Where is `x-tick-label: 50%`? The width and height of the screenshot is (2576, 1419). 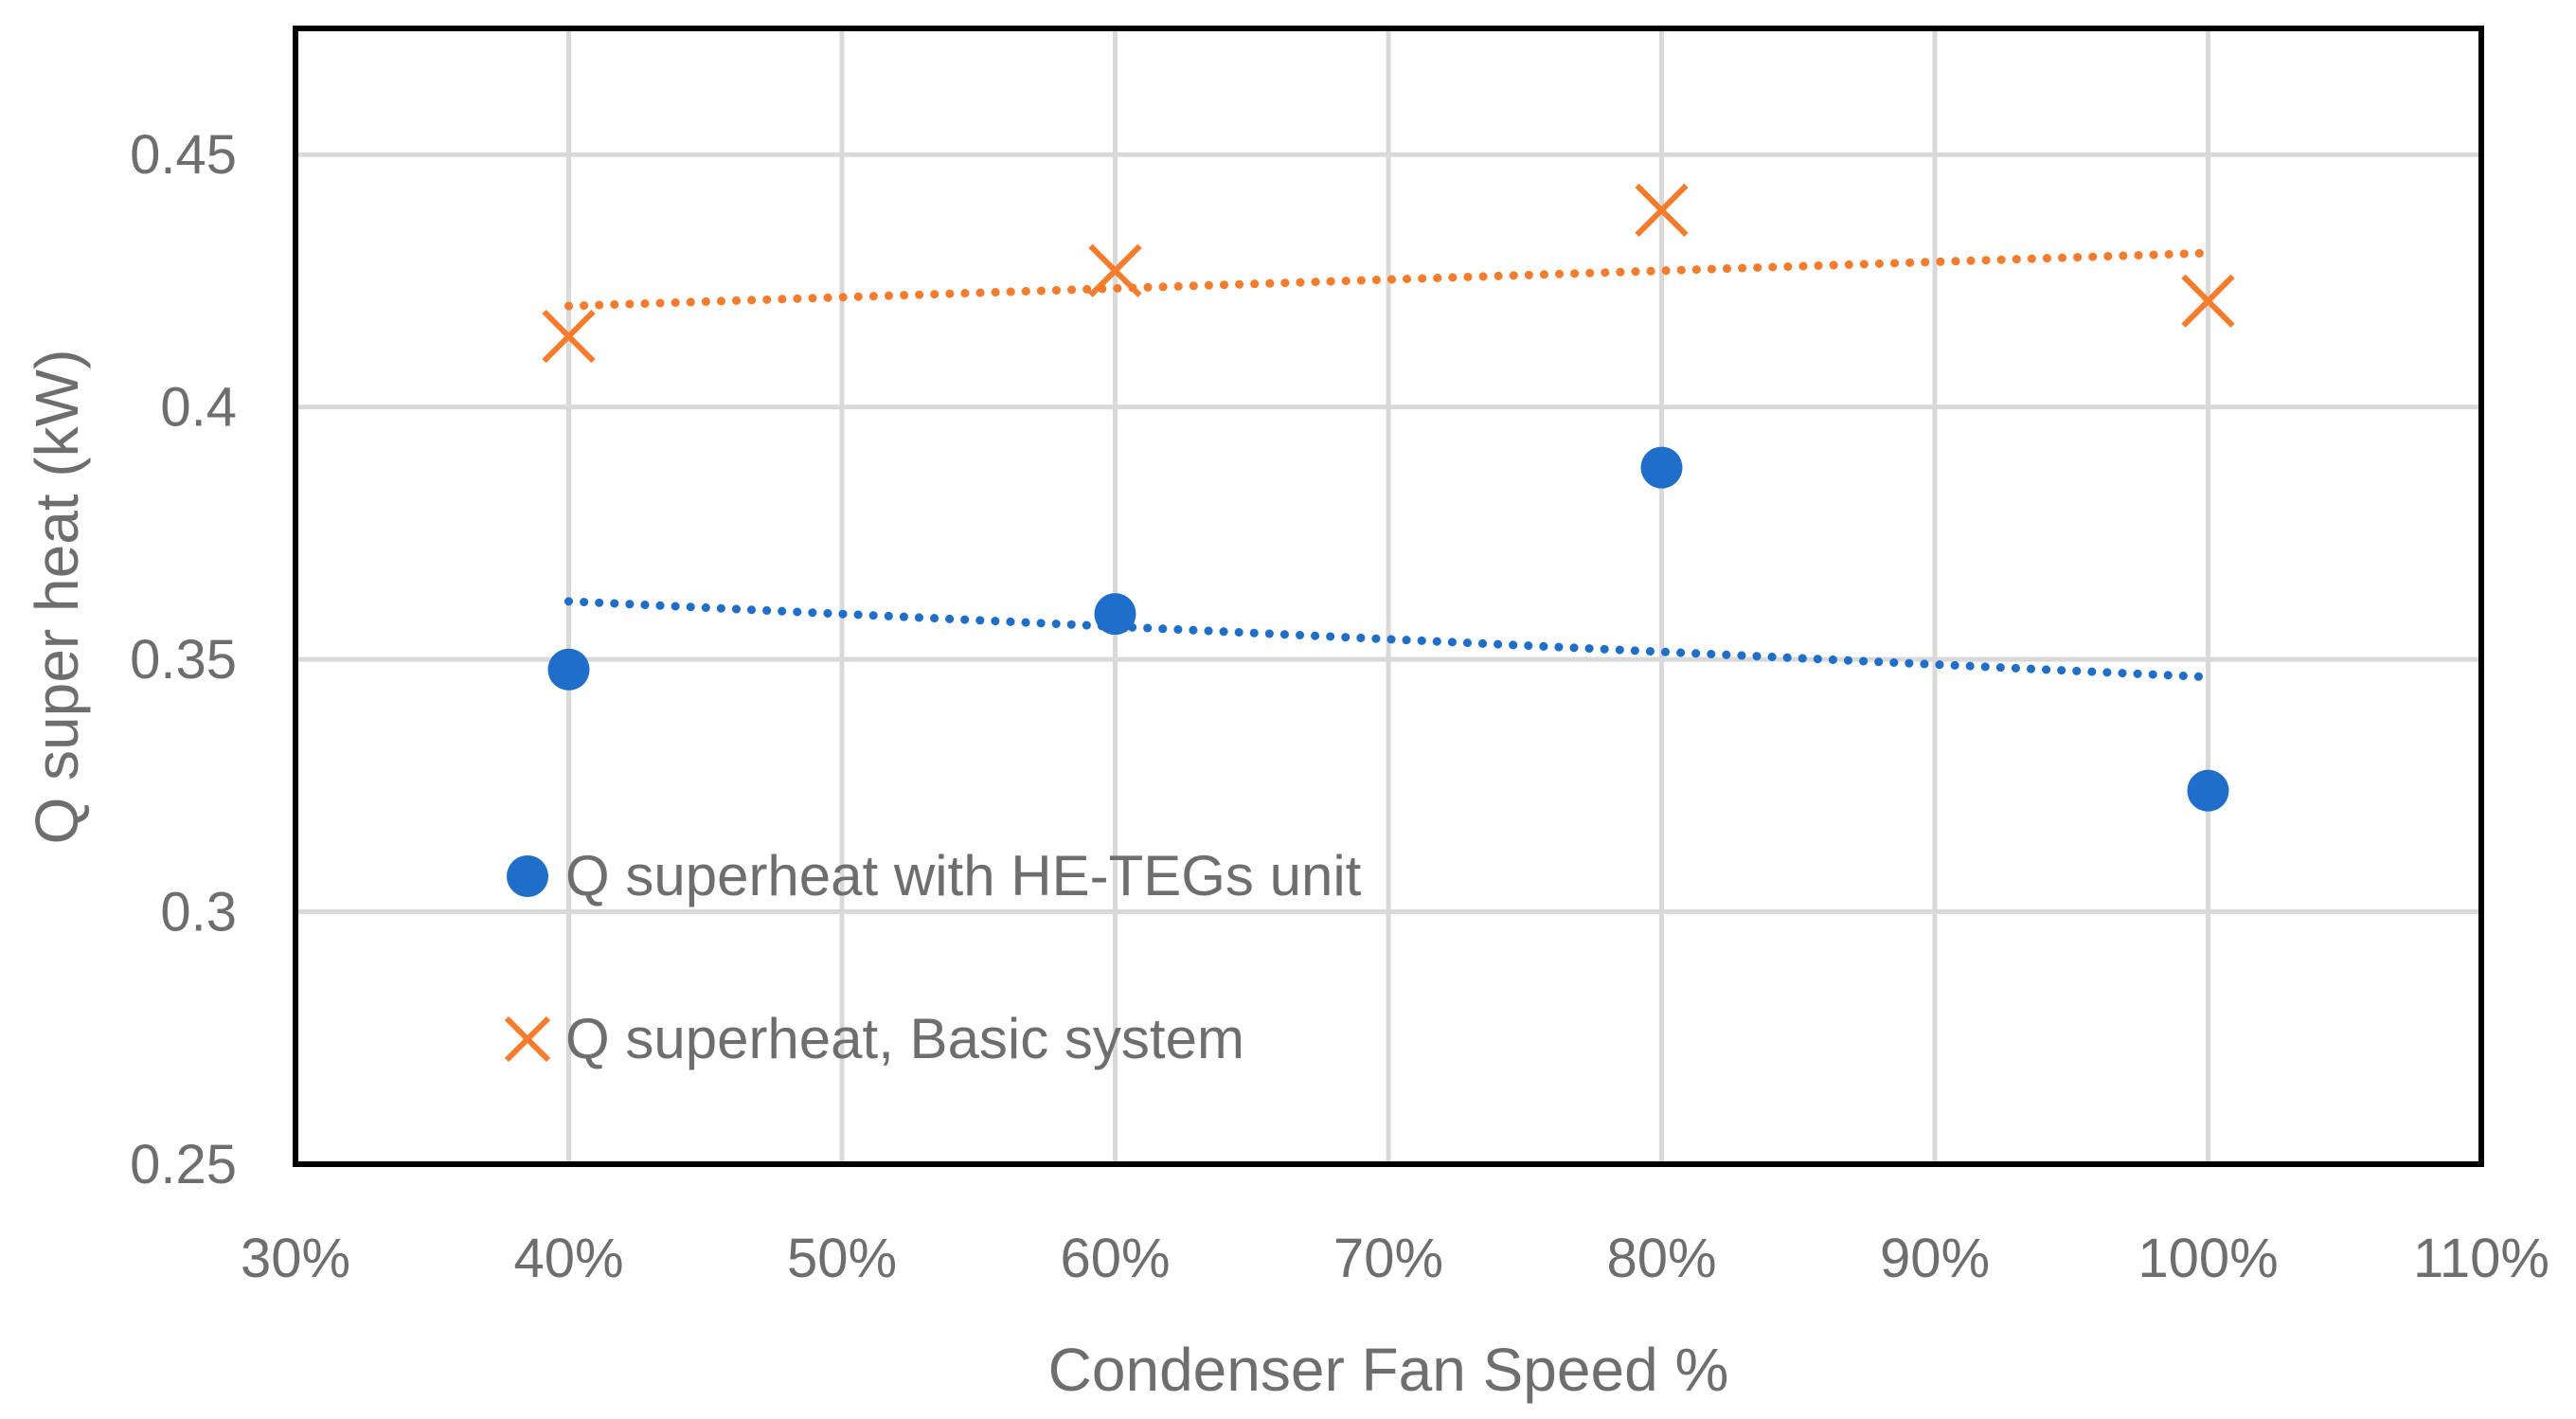 x-tick-label: 50% is located at coordinates (842, 1258).